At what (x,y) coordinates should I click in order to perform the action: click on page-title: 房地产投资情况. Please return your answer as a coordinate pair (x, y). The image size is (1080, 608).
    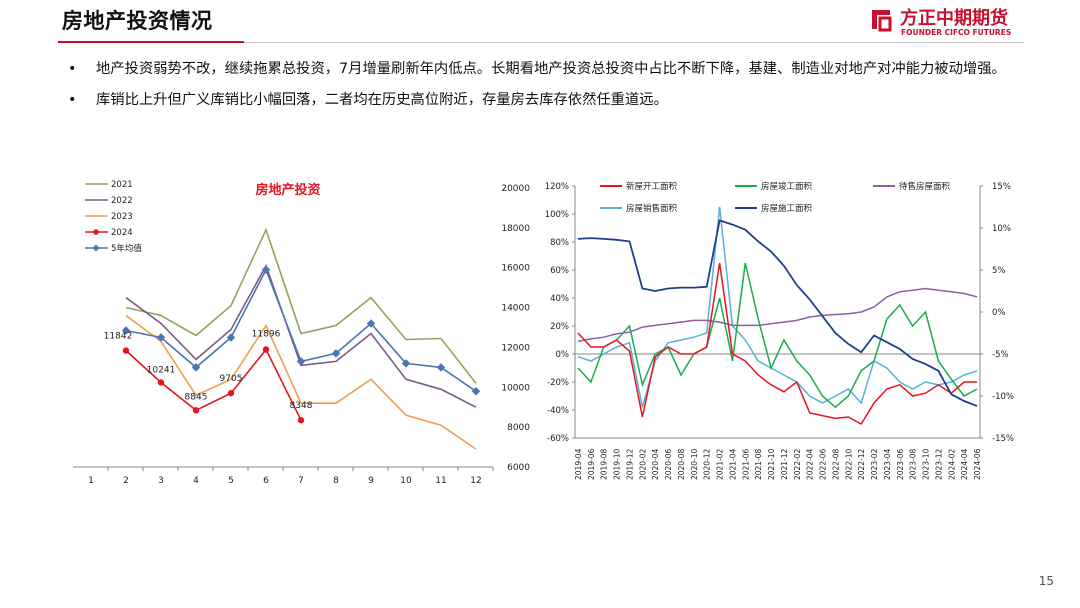
    Looking at the image, I should click on (137, 21).